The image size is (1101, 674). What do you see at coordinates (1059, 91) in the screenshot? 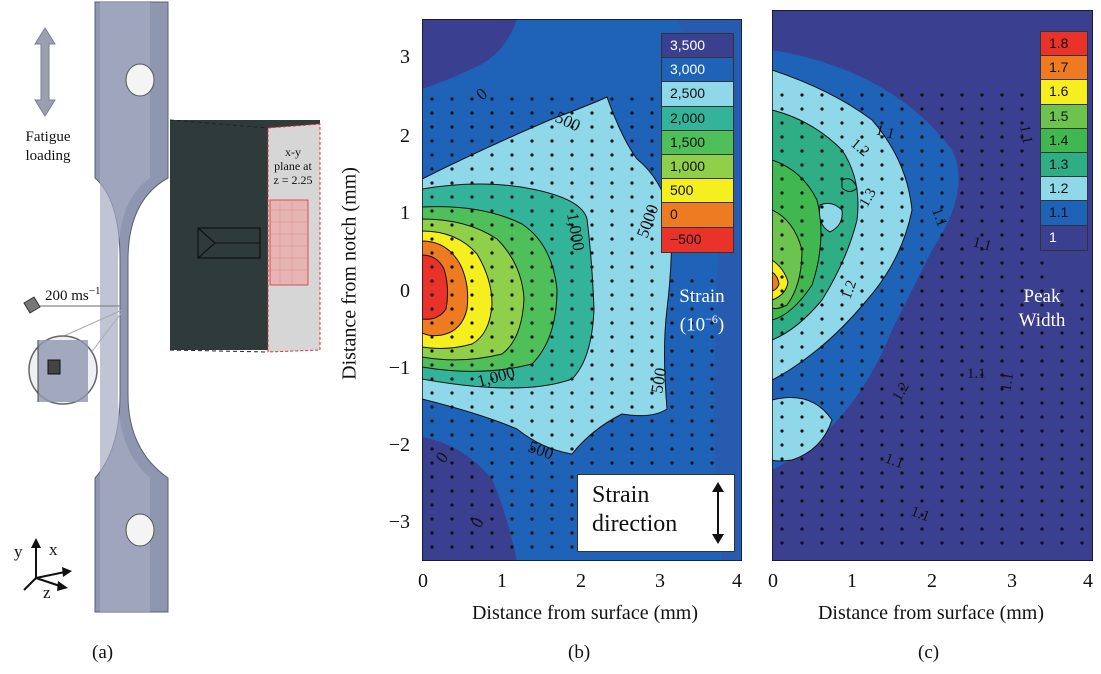
I see `legend-item-label: 1.6` at bounding box center [1059, 91].